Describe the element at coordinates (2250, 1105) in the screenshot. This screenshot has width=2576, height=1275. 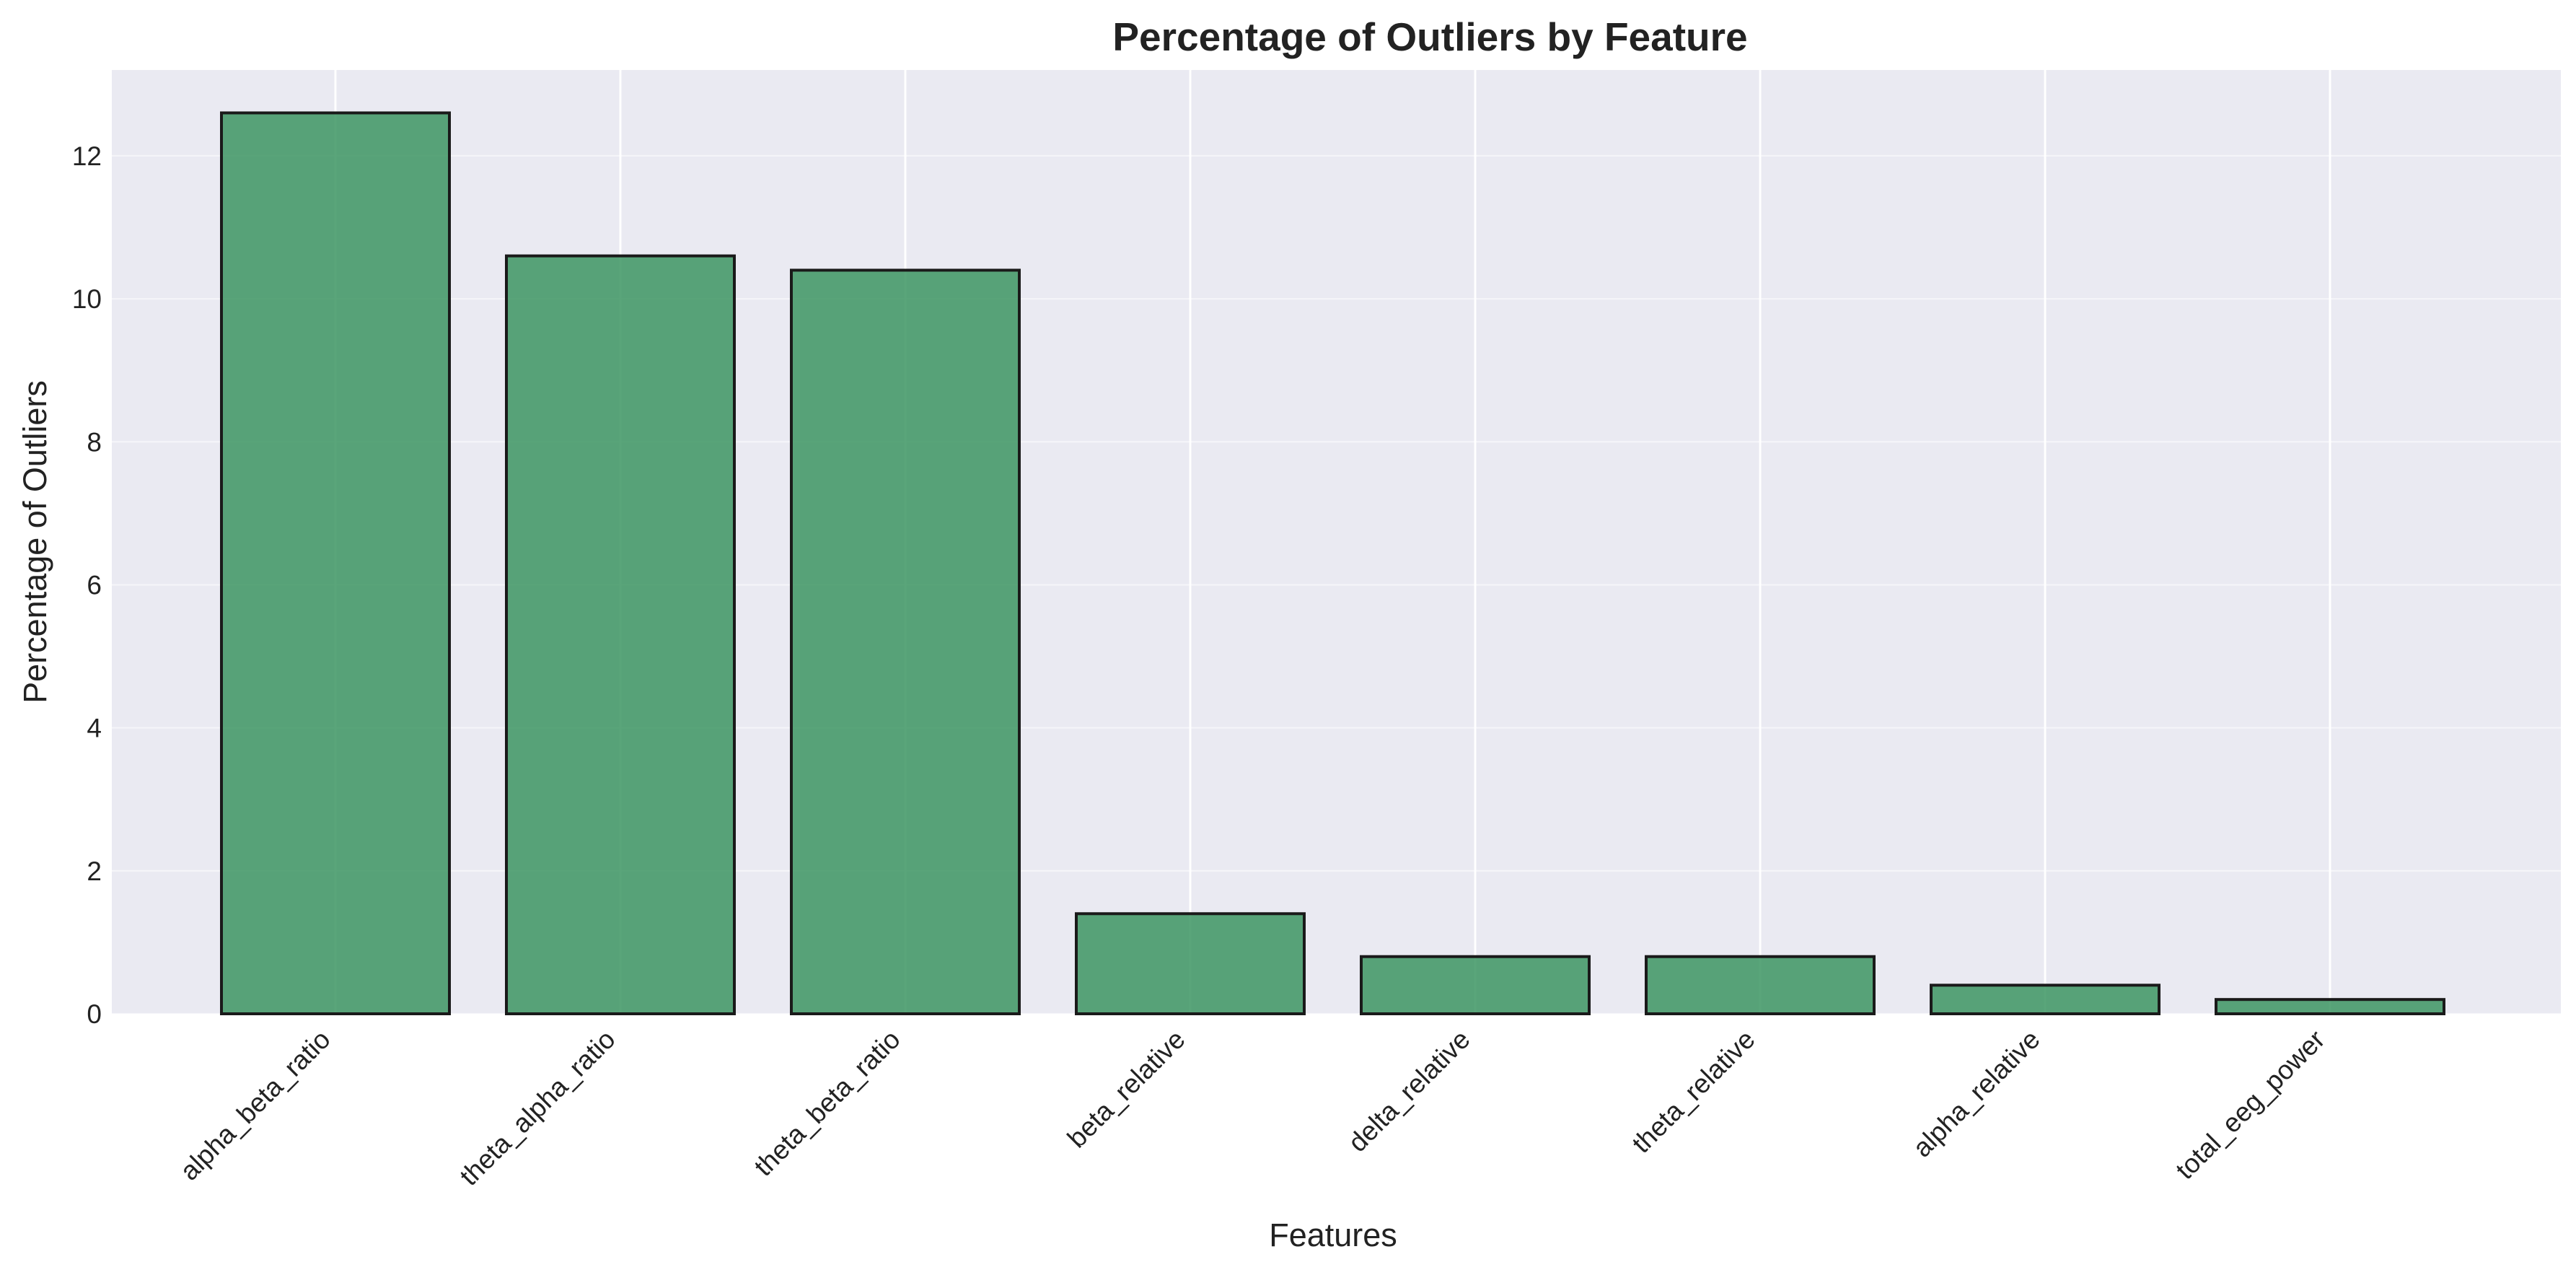
I see `x-tick-label: total_eeg_power` at that location.